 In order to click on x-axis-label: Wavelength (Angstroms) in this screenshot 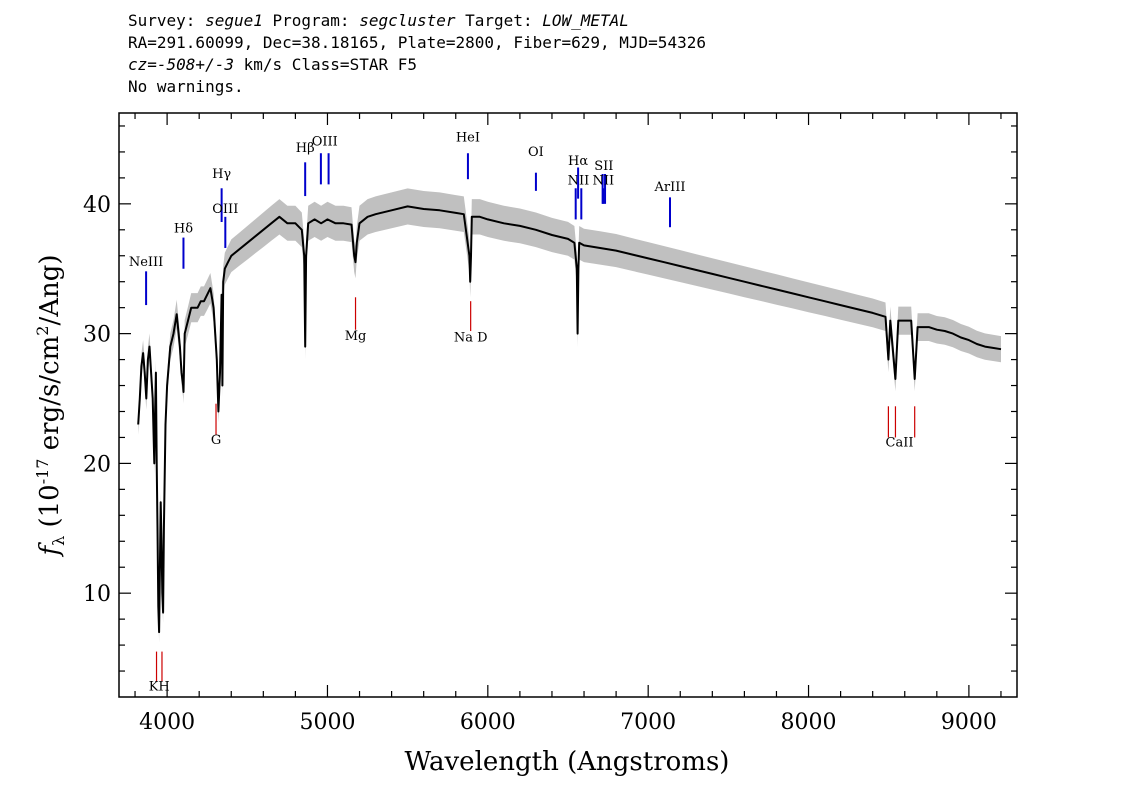, I will do `click(567, 762)`.